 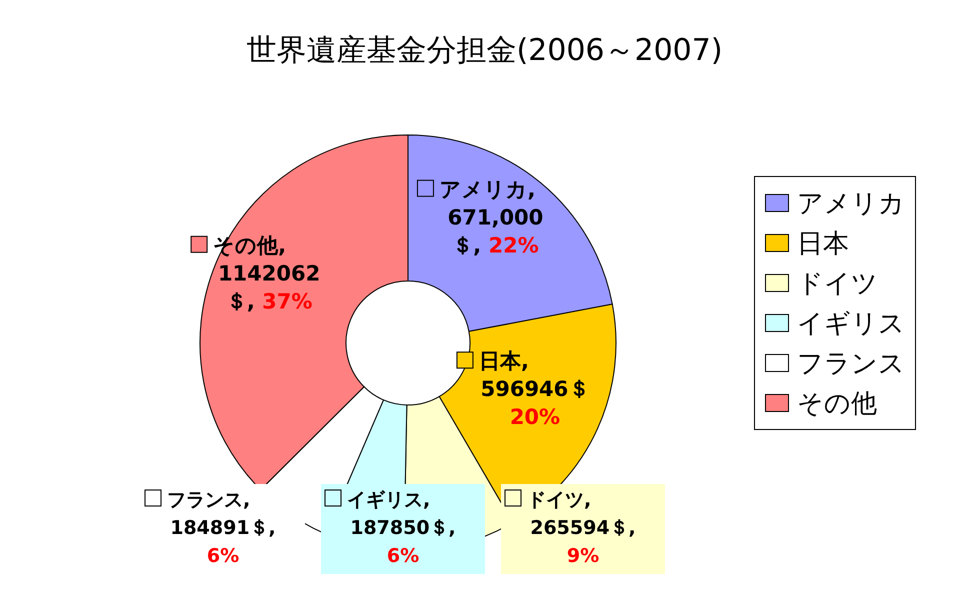 I want to click on legend-label: ドイツ, so click(x=837, y=284).